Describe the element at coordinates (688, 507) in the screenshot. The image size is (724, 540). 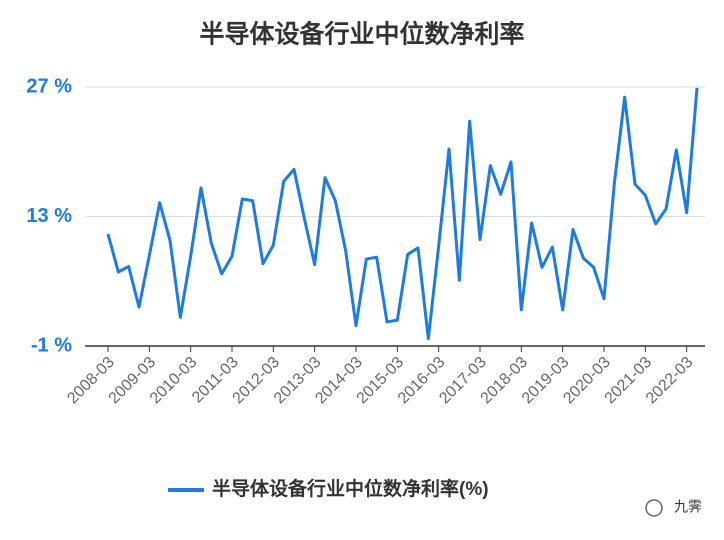
I see `watermark: 九霁` at that location.